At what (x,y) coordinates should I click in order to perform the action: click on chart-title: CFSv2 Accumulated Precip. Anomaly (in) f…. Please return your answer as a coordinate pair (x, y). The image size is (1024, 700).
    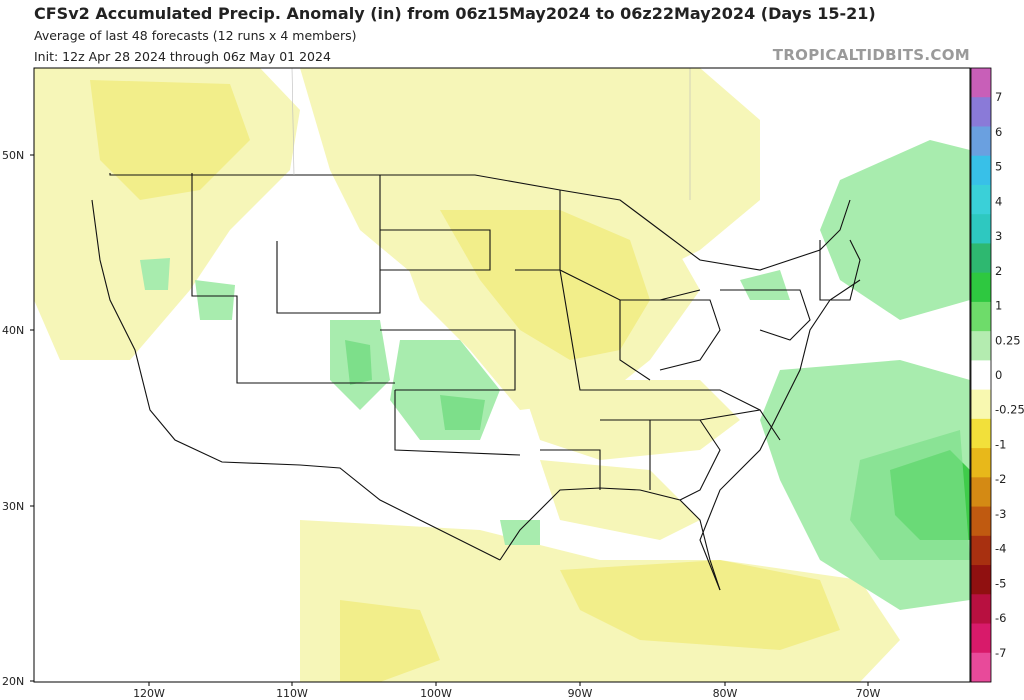
    Looking at the image, I should click on (455, 13).